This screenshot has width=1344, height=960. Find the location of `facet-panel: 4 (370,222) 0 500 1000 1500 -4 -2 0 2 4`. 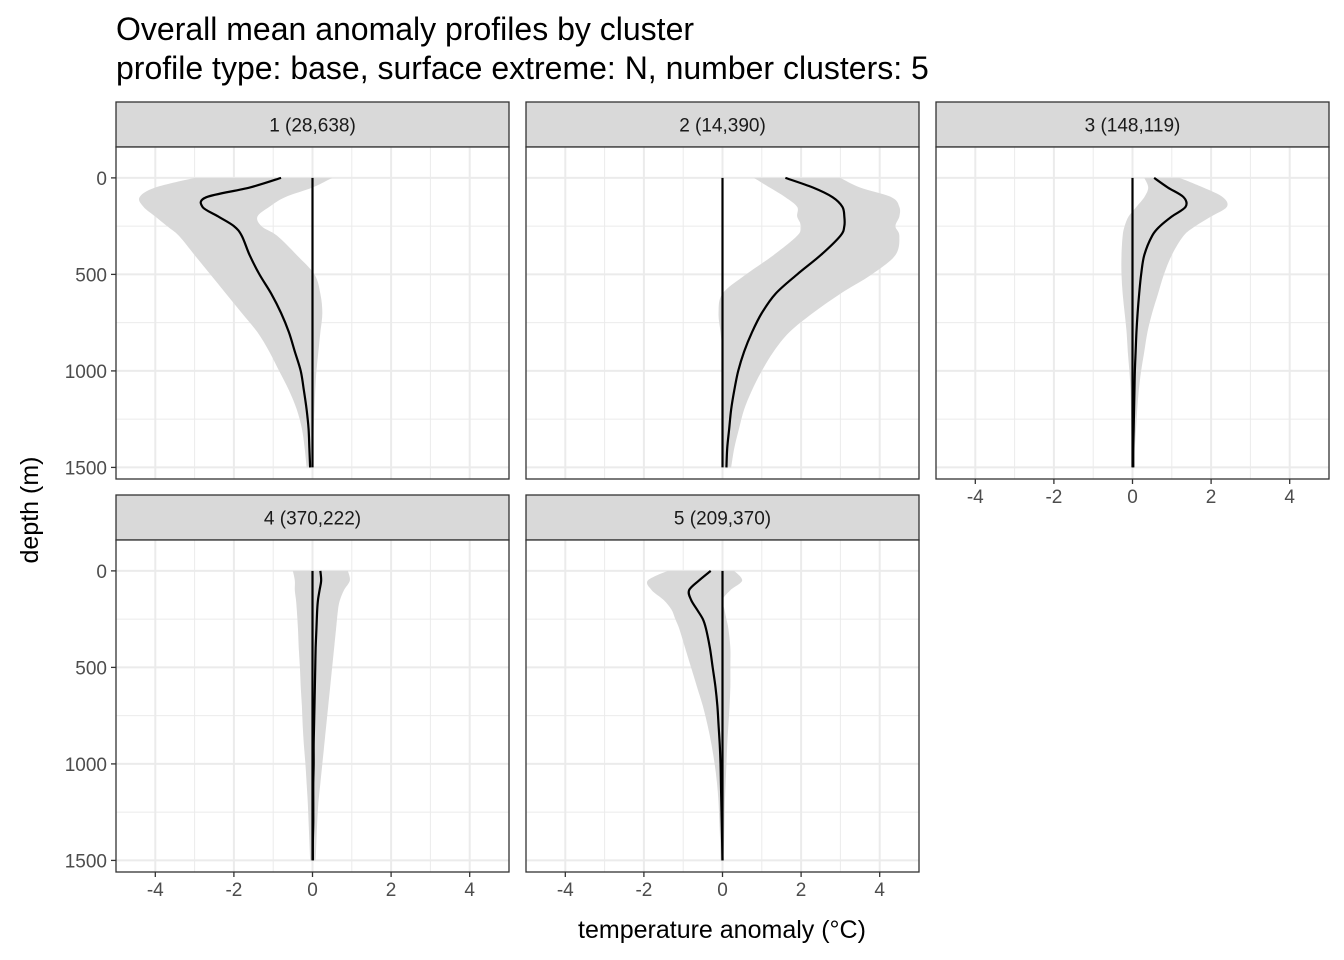

facet-panel: 4 (370,222) 0 500 1000 1500 -4 -2 0 2 4 is located at coordinates (287, 697).